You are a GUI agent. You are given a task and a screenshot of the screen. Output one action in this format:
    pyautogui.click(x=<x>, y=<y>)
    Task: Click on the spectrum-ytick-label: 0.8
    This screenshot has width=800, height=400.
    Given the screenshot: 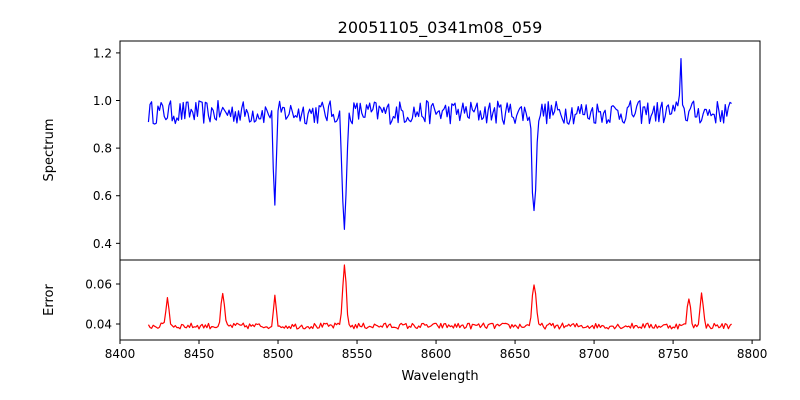 What is the action you would take?
    pyautogui.click(x=102, y=149)
    